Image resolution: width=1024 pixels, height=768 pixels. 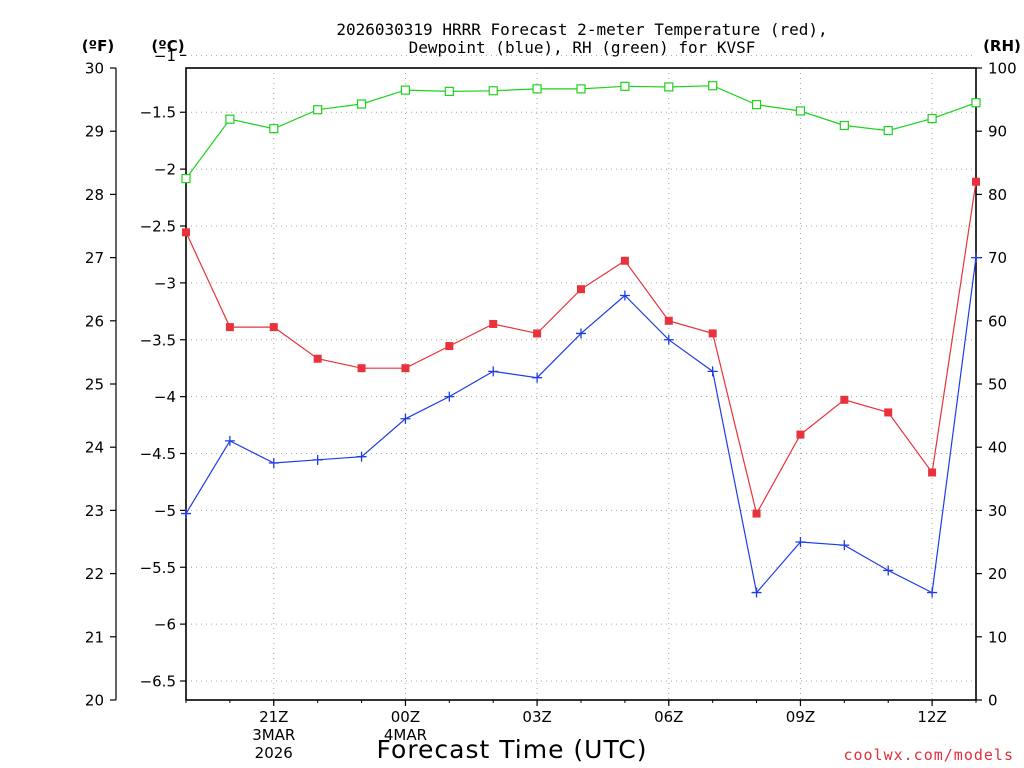 I want to click on fahrenheit-tick-label: 30, so click(x=94, y=69).